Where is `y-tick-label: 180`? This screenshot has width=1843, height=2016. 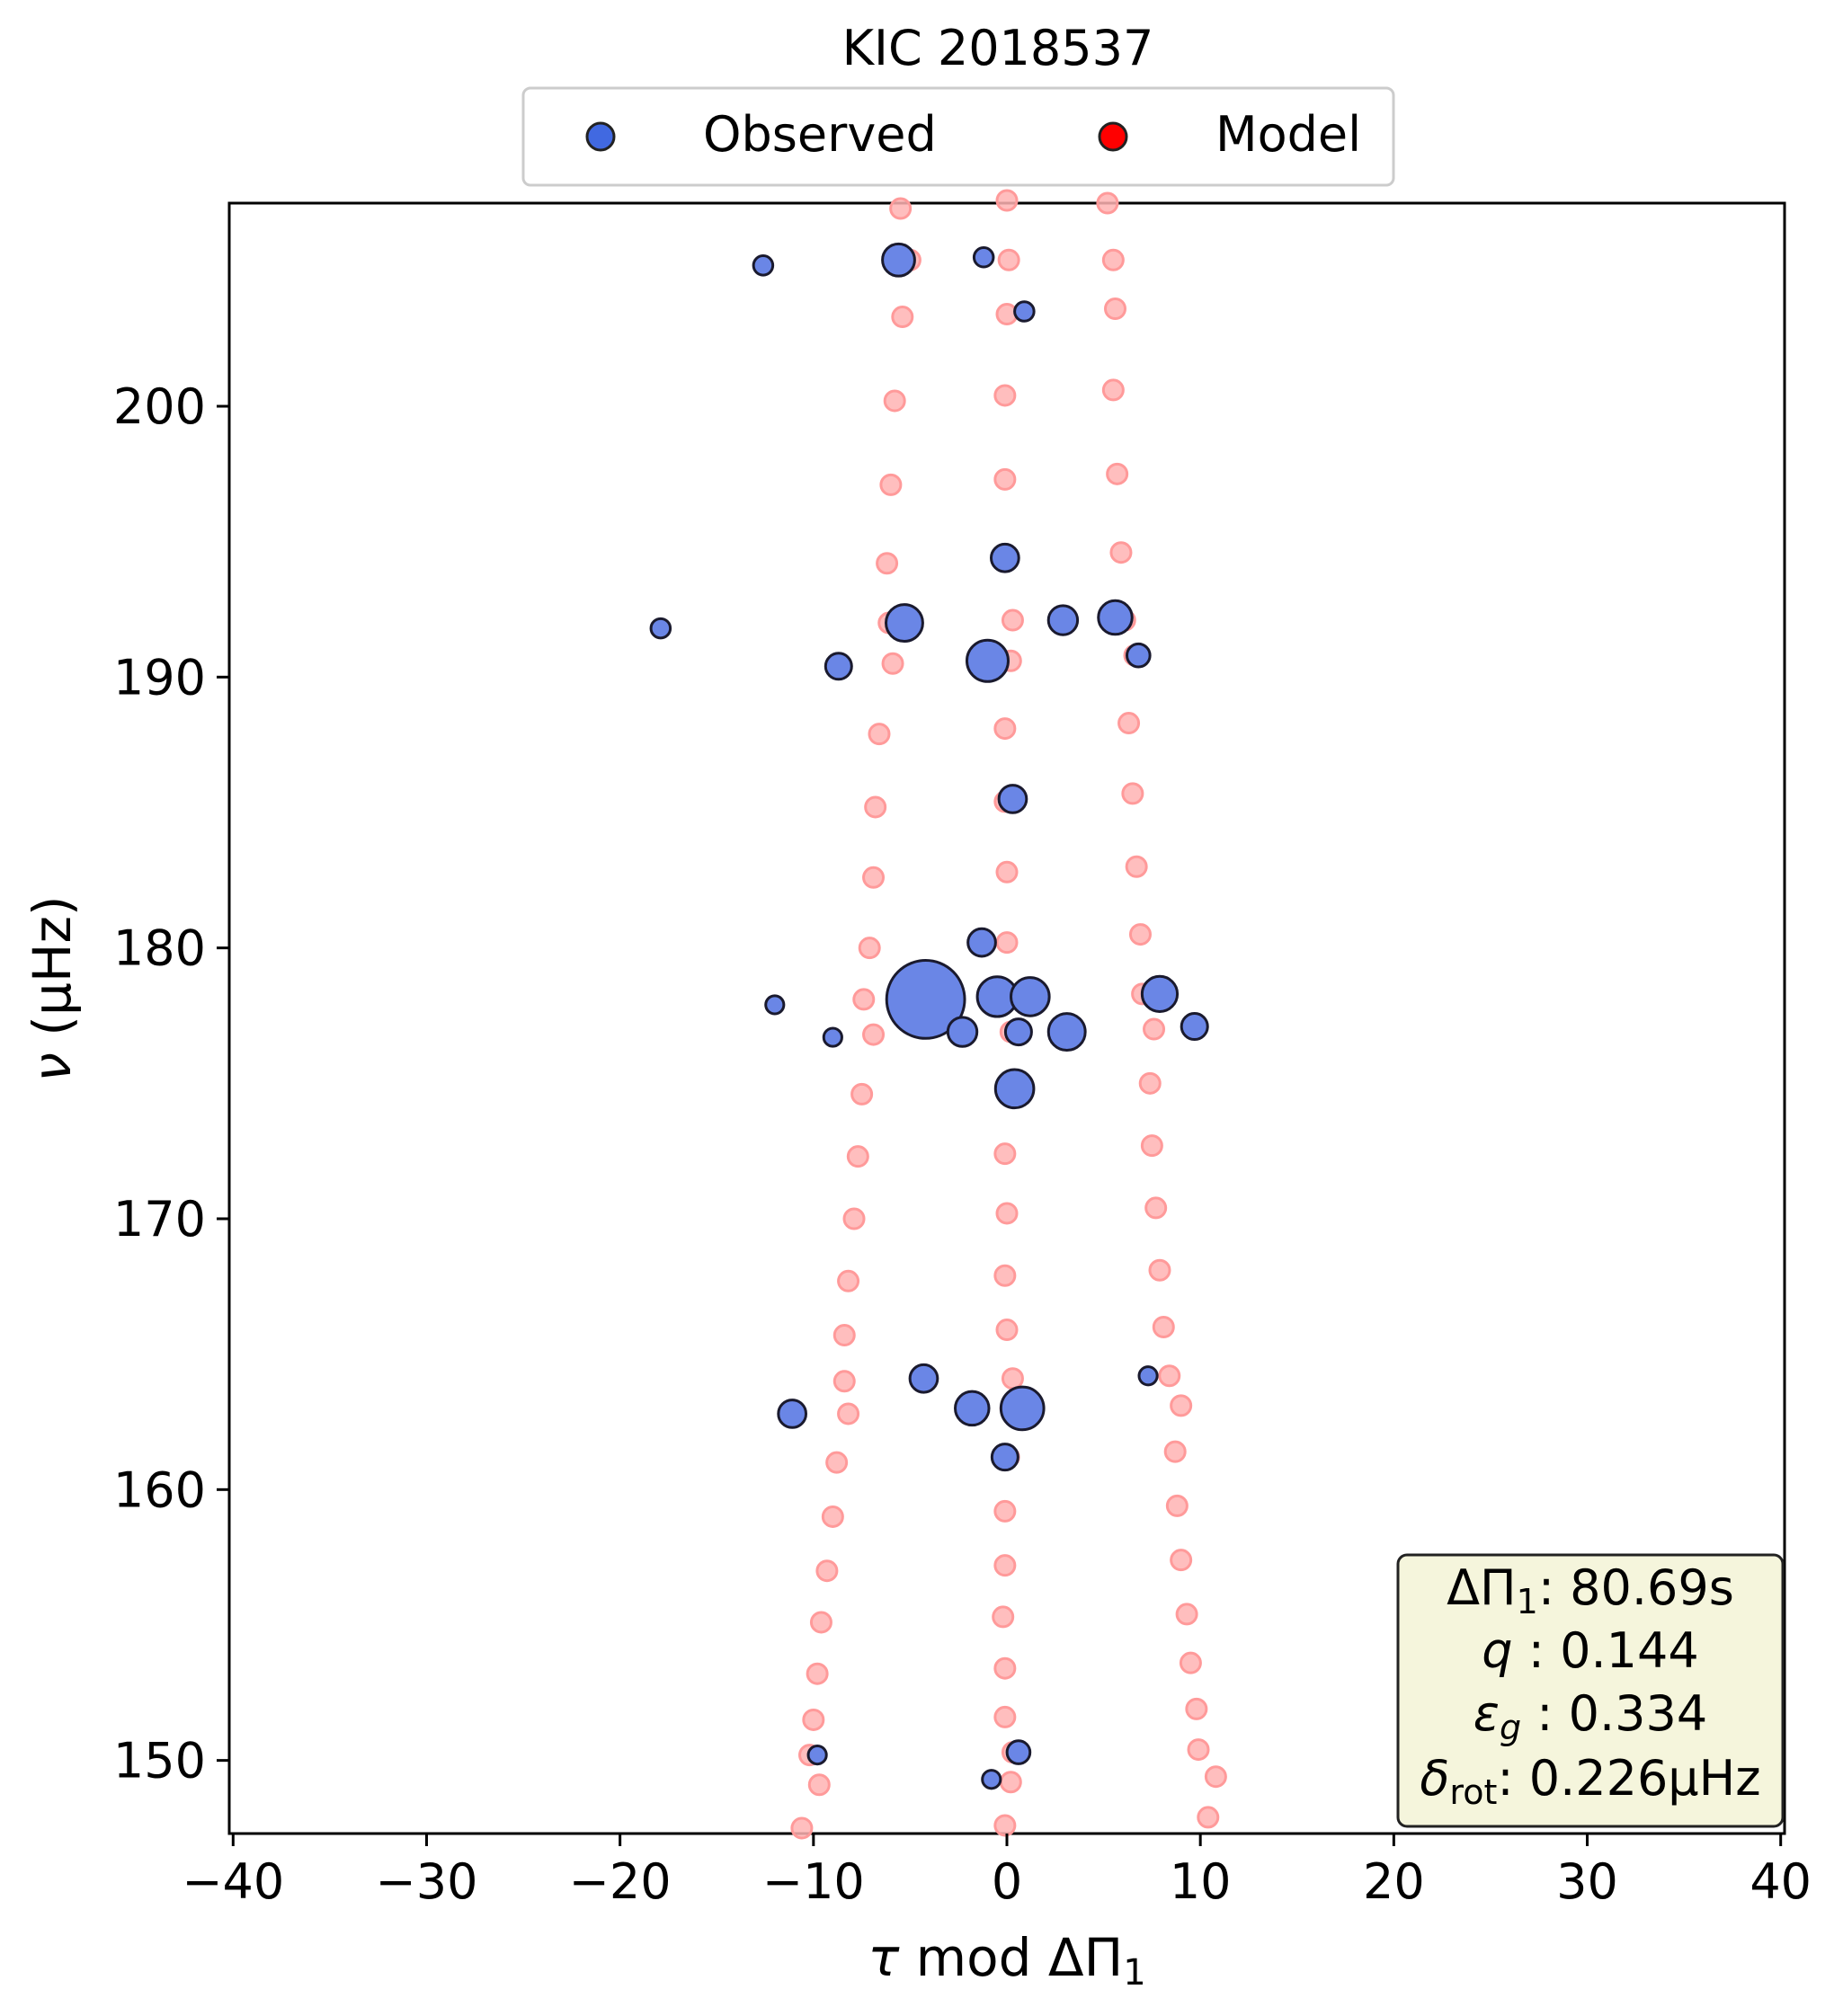 y-tick-label: 180 is located at coordinates (159, 948).